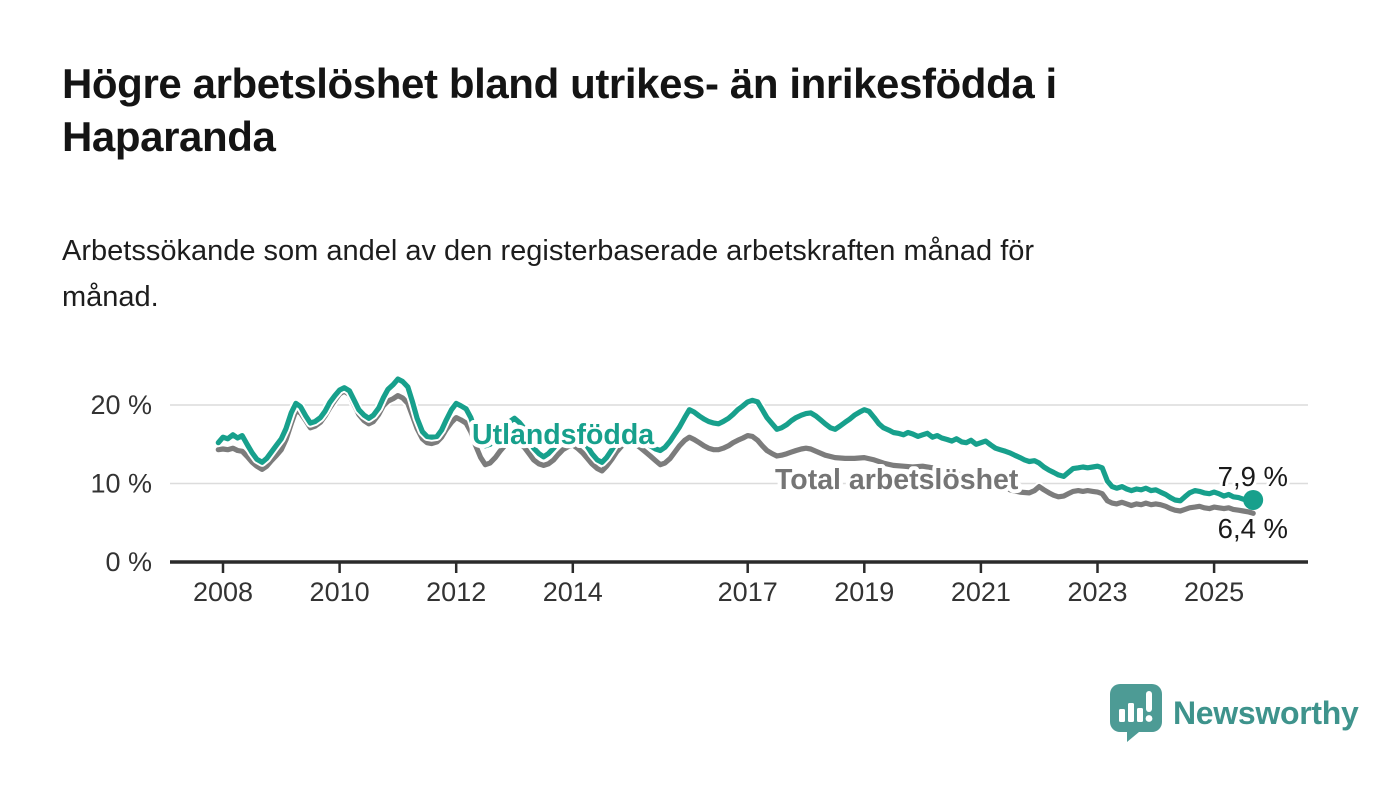 This screenshot has height=794, width=1400. Describe the element at coordinates (121, 405) in the screenshot. I see `y-tick-label-20: 20 %` at that location.